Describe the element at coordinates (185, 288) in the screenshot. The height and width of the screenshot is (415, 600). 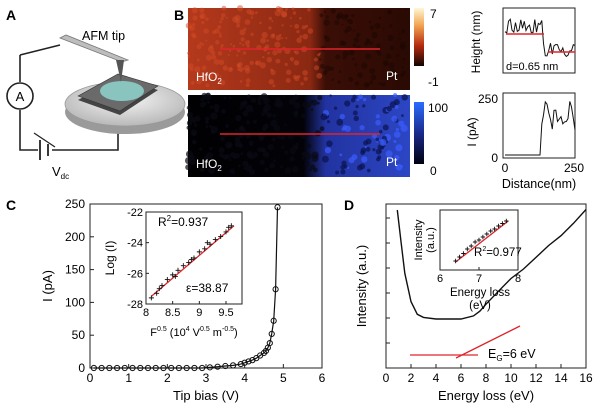
I see `c-data-points` at that location.